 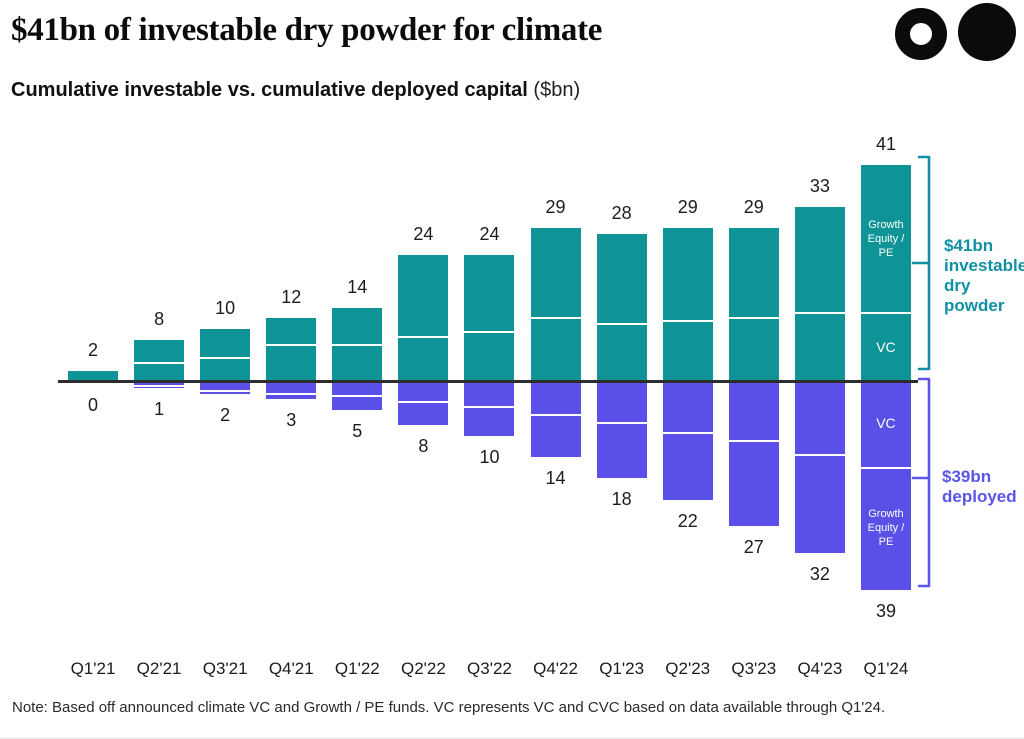 I want to click on value-label: 33, so click(x=819, y=186).